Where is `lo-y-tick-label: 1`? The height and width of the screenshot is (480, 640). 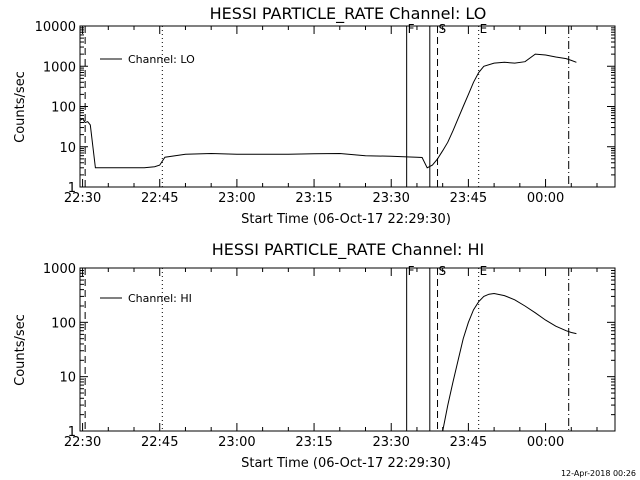
lo-y-tick-label: 1 is located at coordinates (72, 188).